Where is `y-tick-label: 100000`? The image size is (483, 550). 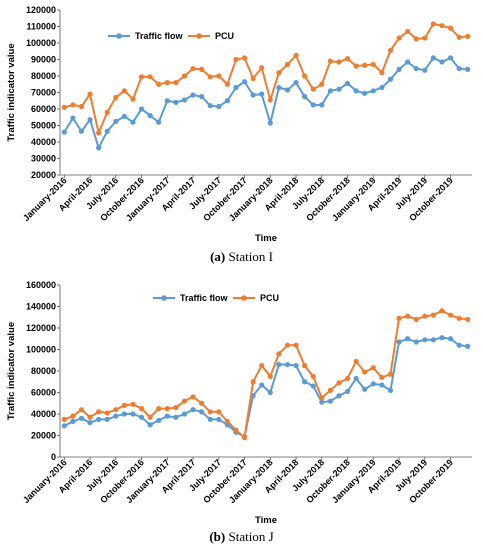
y-tick-label: 100000 is located at coordinates (41, 43).